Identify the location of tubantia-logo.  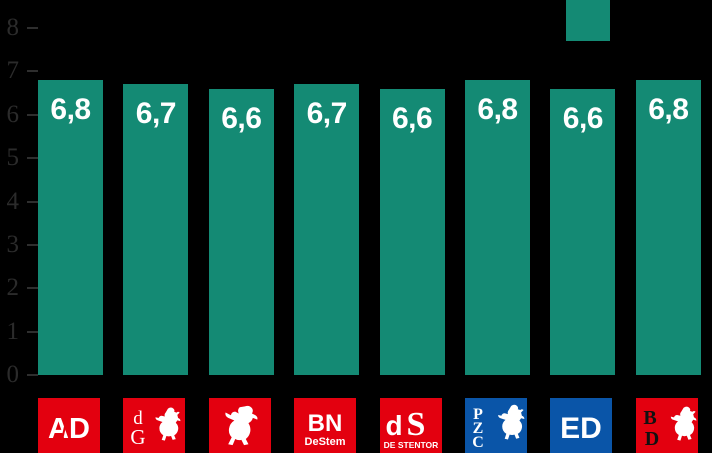
(239, 425).